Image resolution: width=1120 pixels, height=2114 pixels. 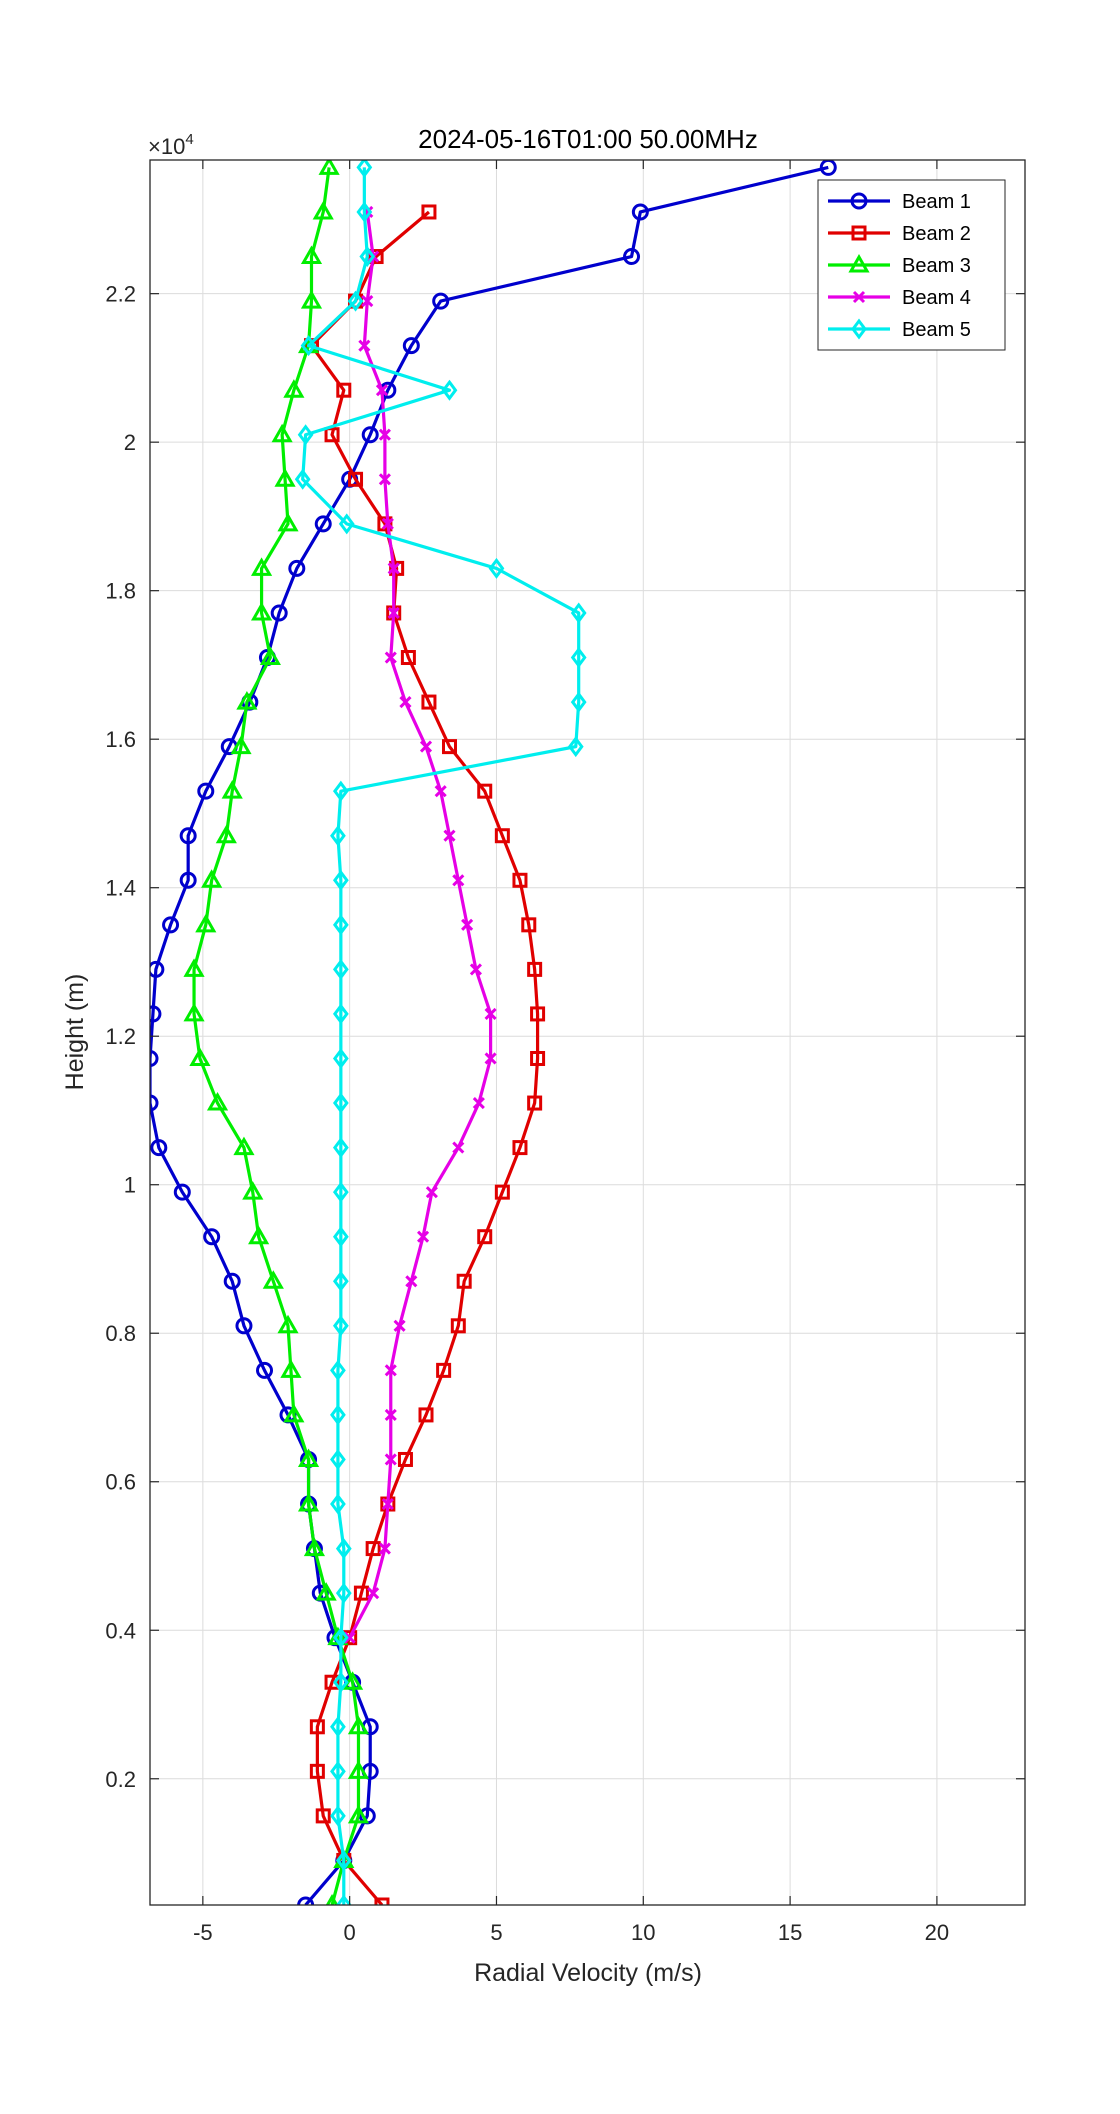 What do you see at coordinates (588, 139) in the screenshot?
I see `chart-title: 2024-05-16T01:00 50.00MHz` at bounding box center [588, 139].